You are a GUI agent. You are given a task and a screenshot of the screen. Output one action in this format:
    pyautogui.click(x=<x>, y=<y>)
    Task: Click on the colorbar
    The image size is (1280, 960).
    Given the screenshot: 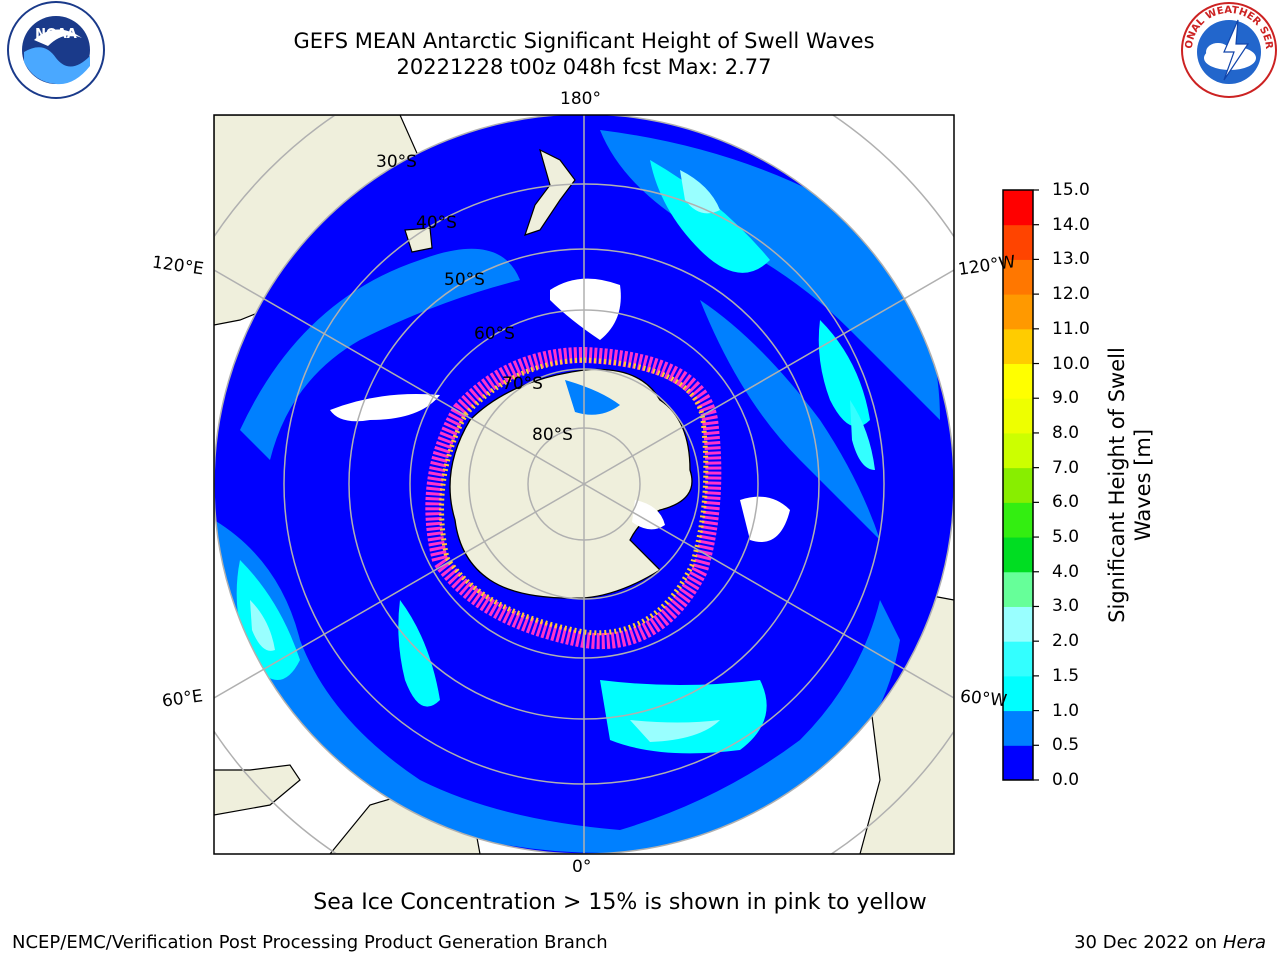 What is the action you would take?
    pyautogui.click(x=1020, y=485)
    